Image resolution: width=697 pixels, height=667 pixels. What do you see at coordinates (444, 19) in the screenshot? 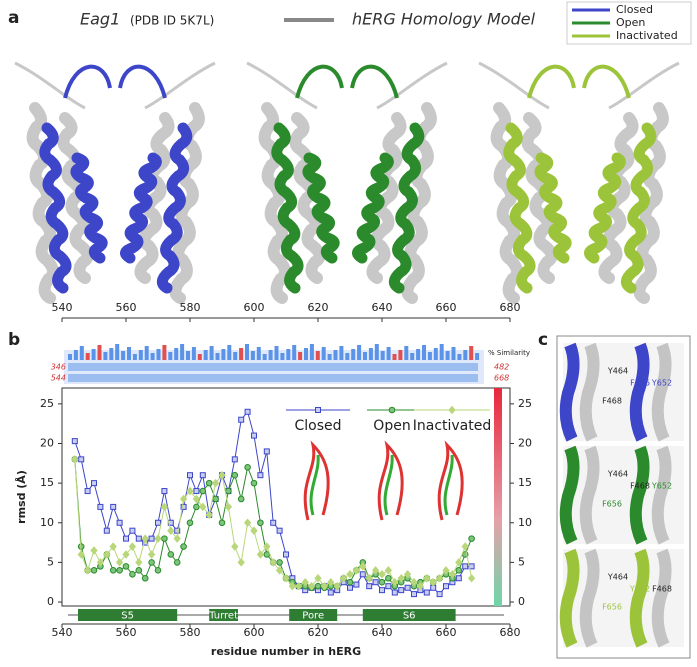
I see `herg-title: hERG Homology Model` at bounding box center [444, 19].